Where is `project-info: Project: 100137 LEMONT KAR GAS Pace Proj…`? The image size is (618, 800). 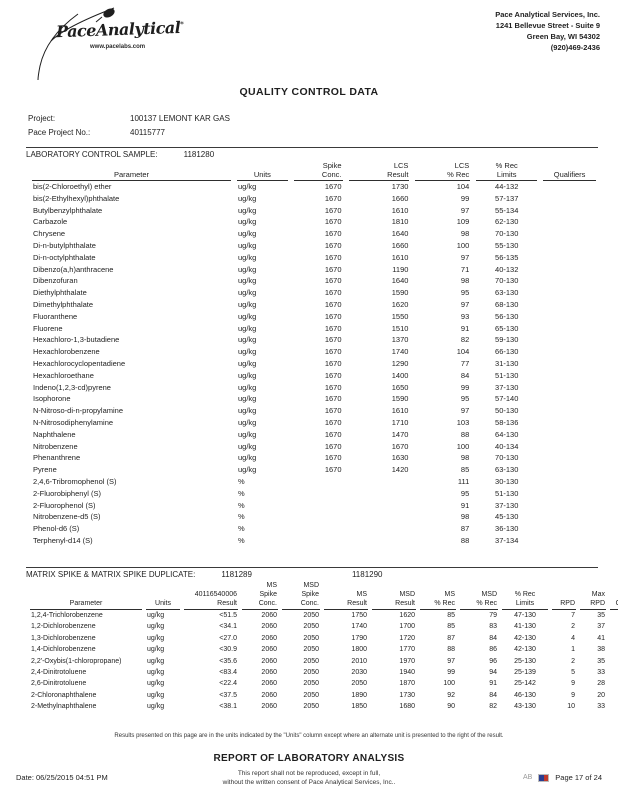 project-info: Project: 100137 LEMONT KAR GAS Pace Proj… is located at coordinates (129, 126).